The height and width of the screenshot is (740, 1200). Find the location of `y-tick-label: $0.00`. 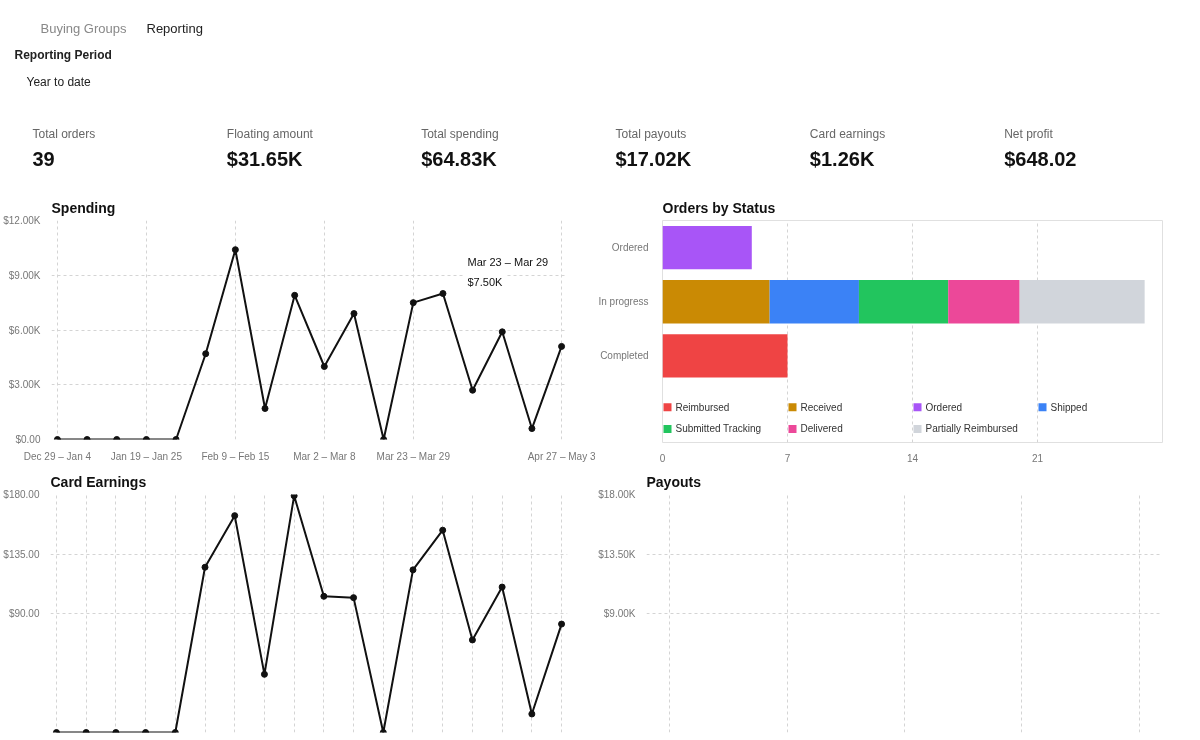

y-tick-label: $0.00 is located at coordinates (28, 439).